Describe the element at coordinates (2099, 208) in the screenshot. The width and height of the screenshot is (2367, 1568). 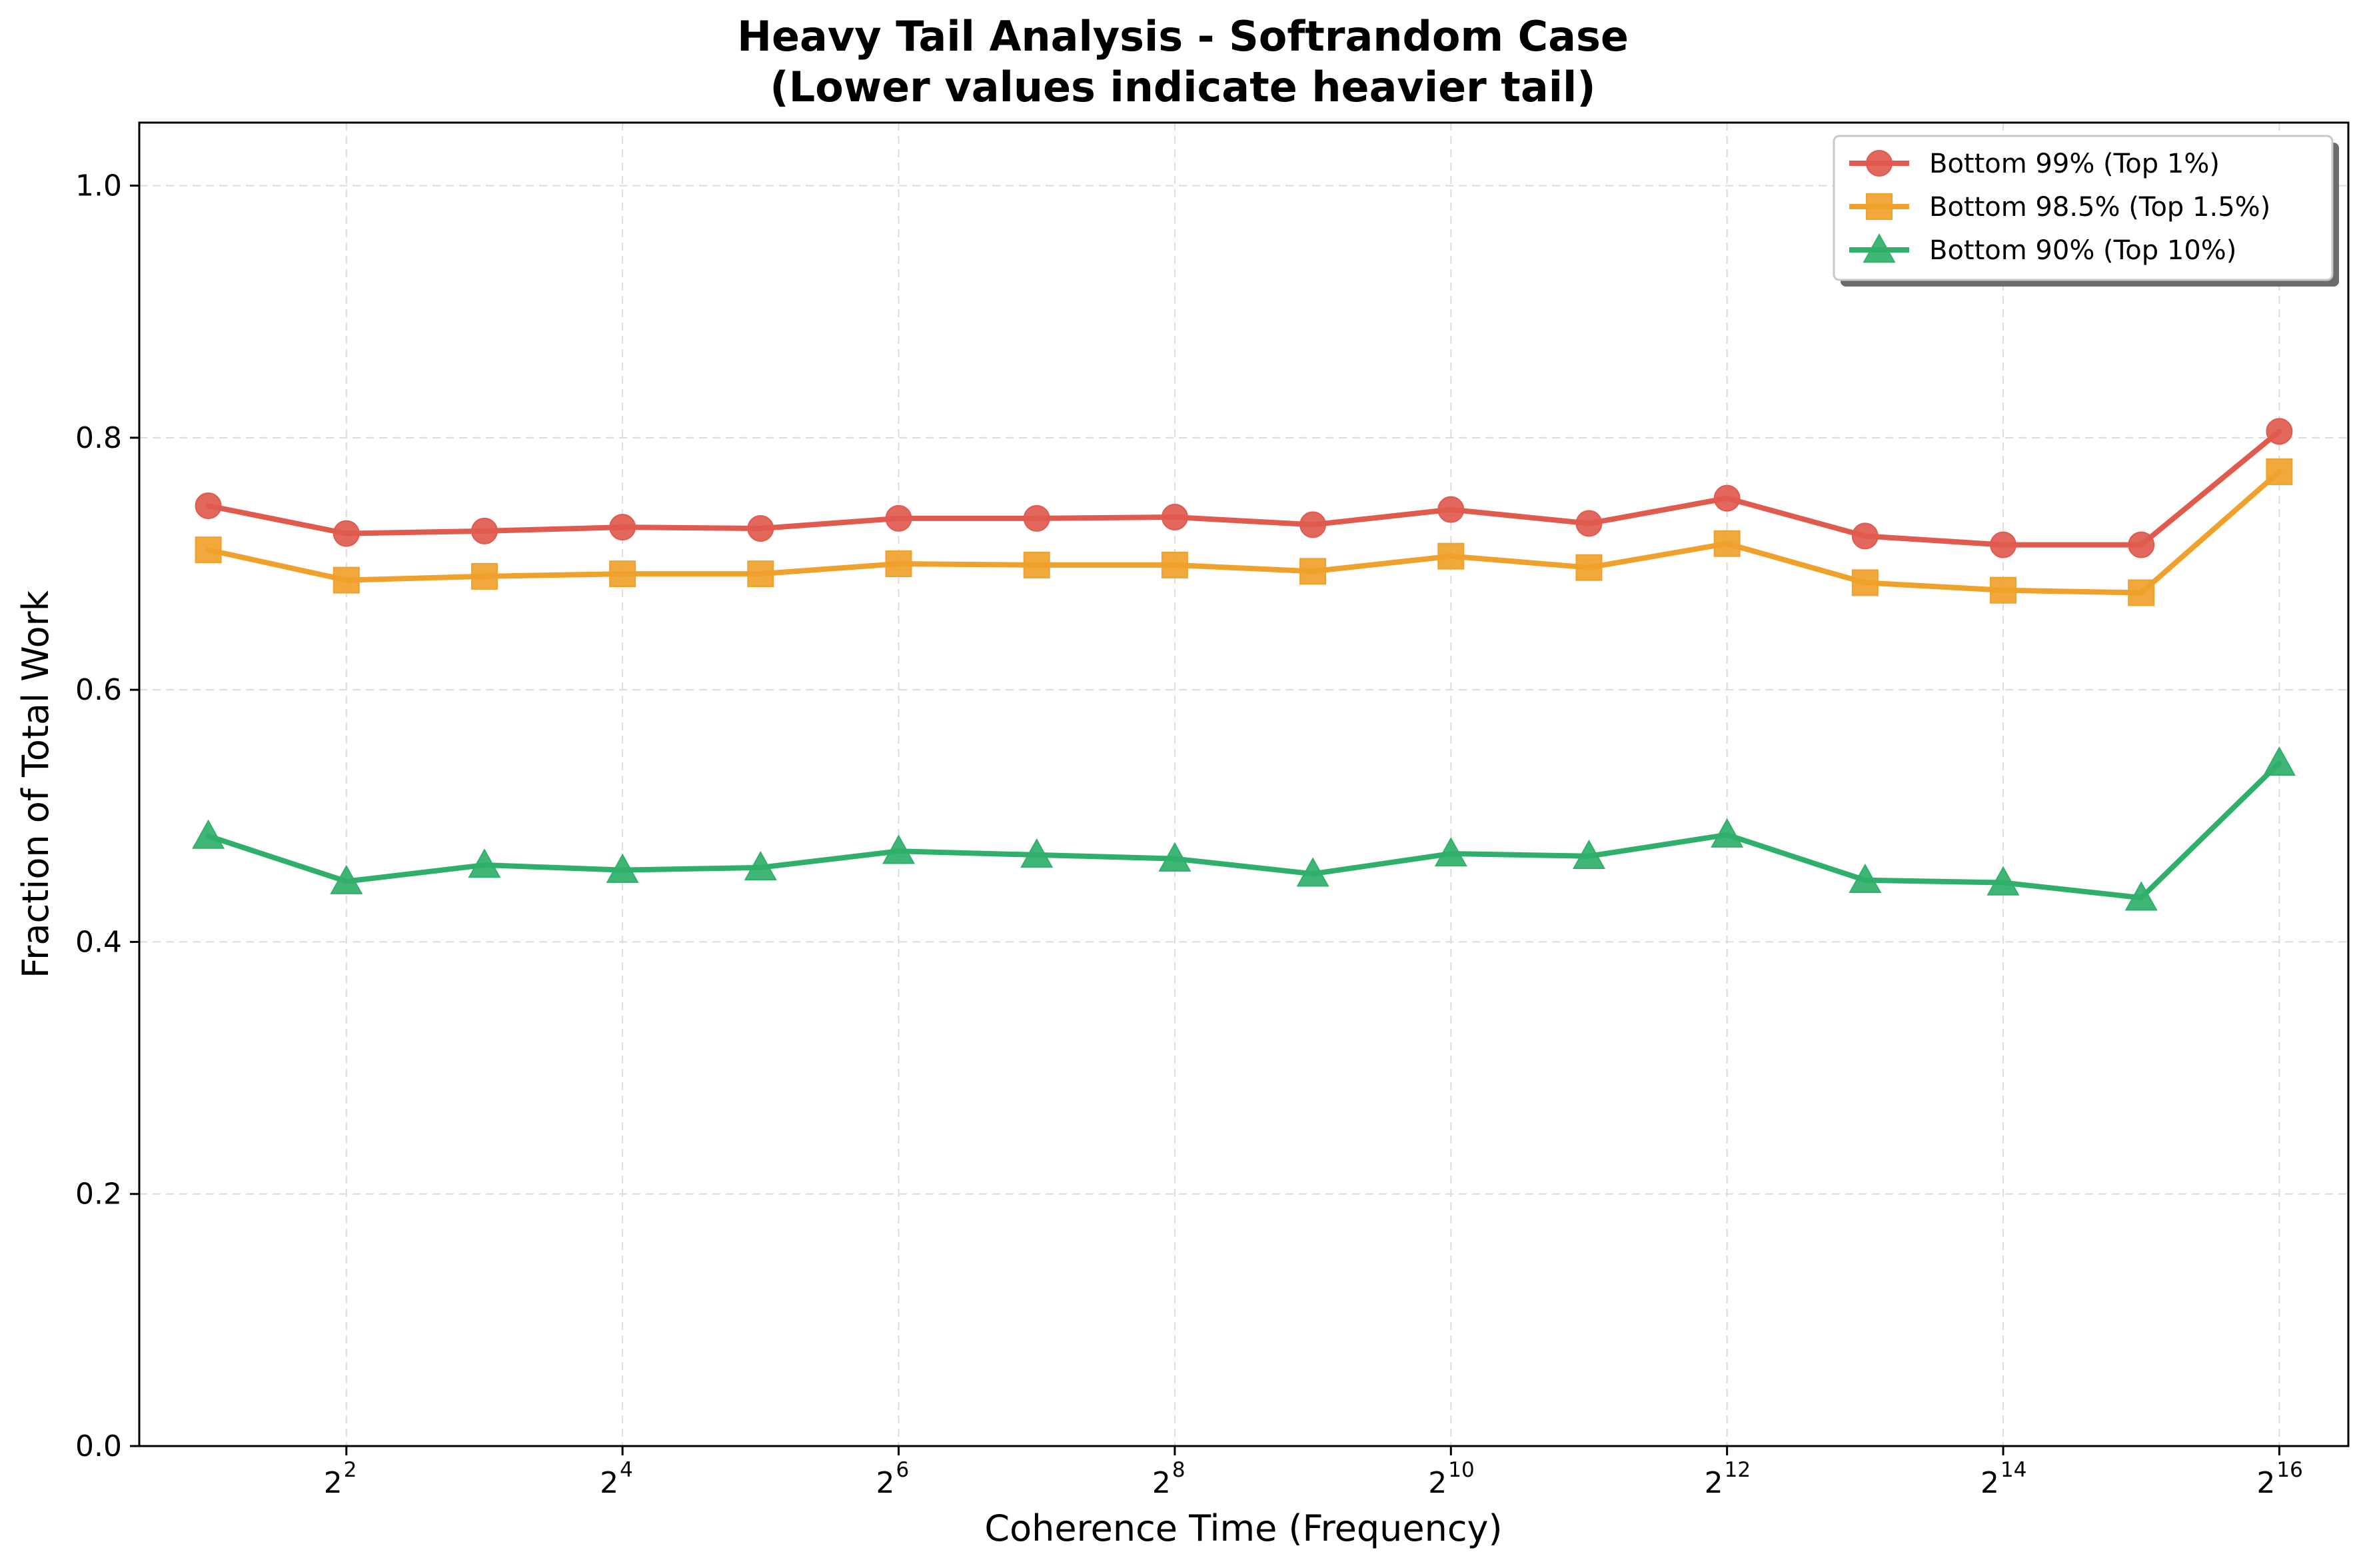
I see `legend-label: Bottom 98.5% (Top 1.5%)` at that location.